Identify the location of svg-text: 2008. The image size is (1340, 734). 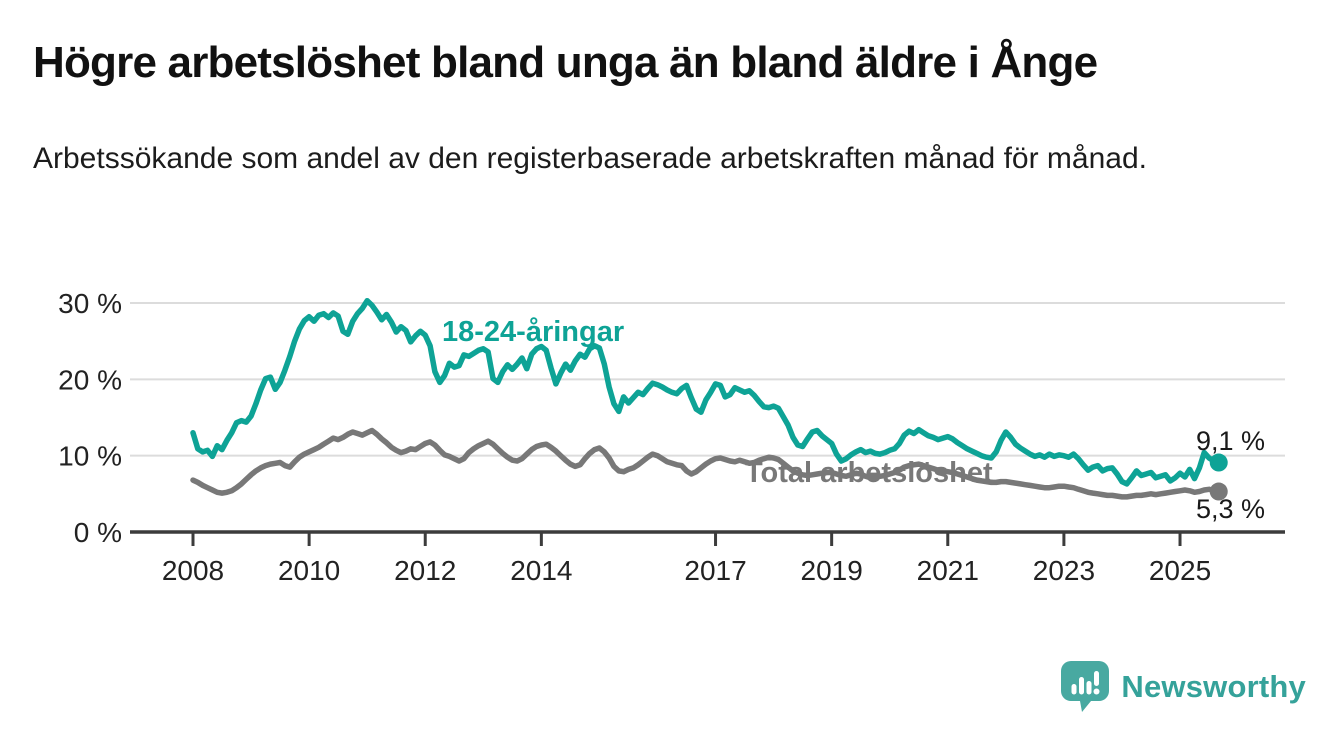
(193, 570).